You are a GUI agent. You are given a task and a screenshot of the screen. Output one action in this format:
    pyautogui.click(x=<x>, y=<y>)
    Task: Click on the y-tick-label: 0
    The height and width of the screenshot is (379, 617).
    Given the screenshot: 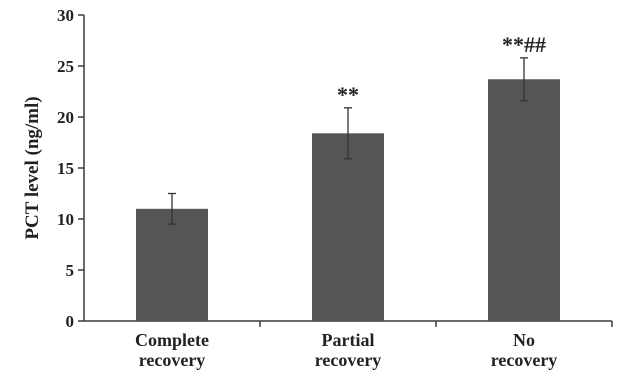 What is the action you would take?
    pyautogui.click(x=70, y=321)
    